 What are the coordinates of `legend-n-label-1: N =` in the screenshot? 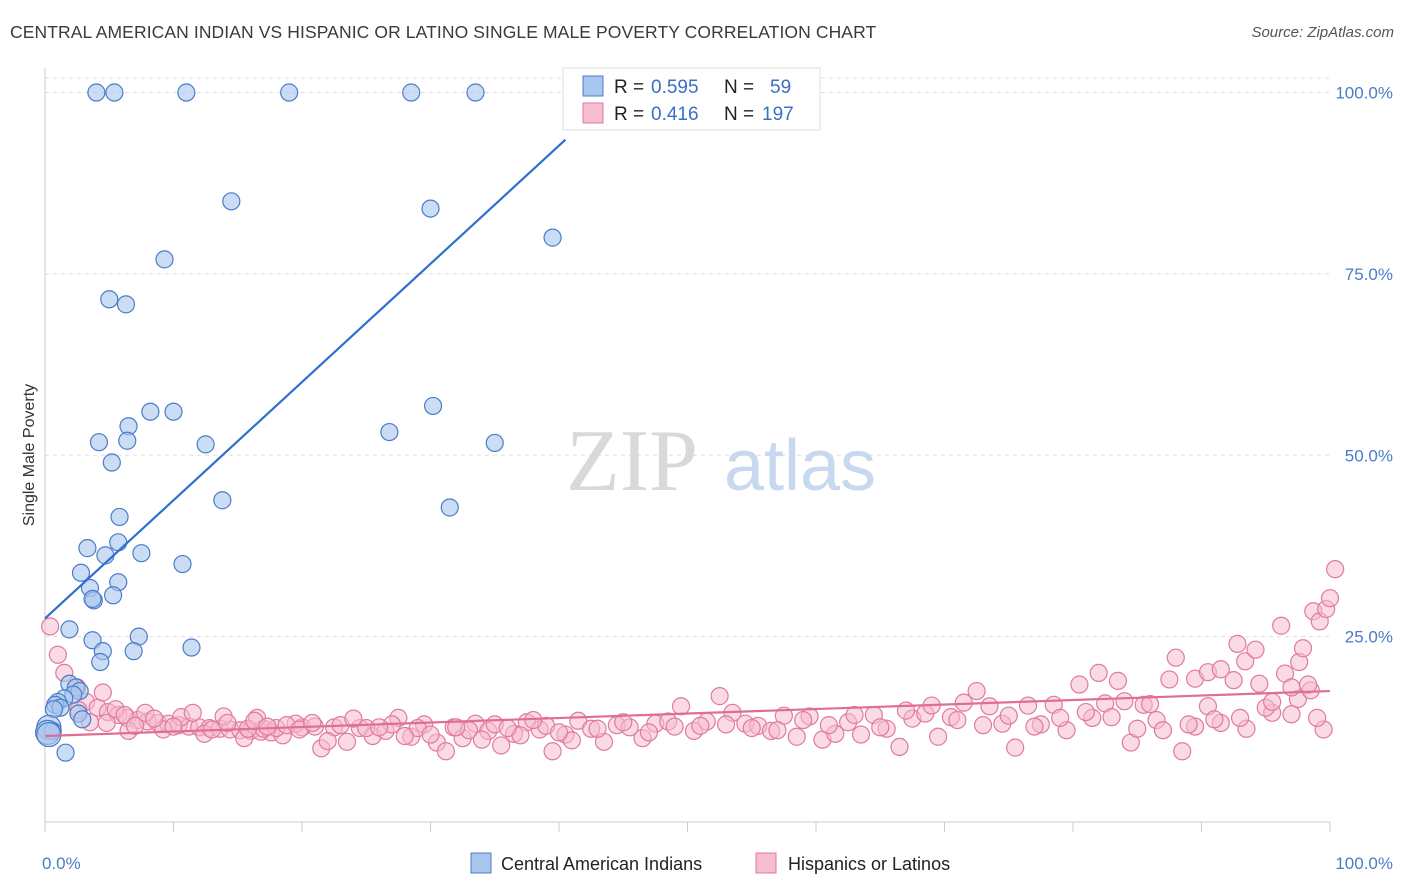 It's located at (739, 87).